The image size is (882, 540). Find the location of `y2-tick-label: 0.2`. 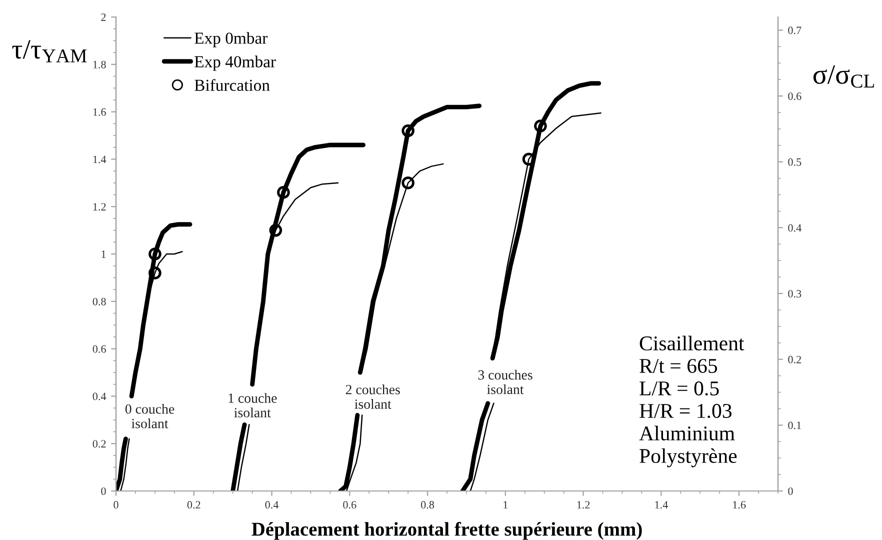

y2-tick-label: 0.2 is located at coordinates (794, 360).